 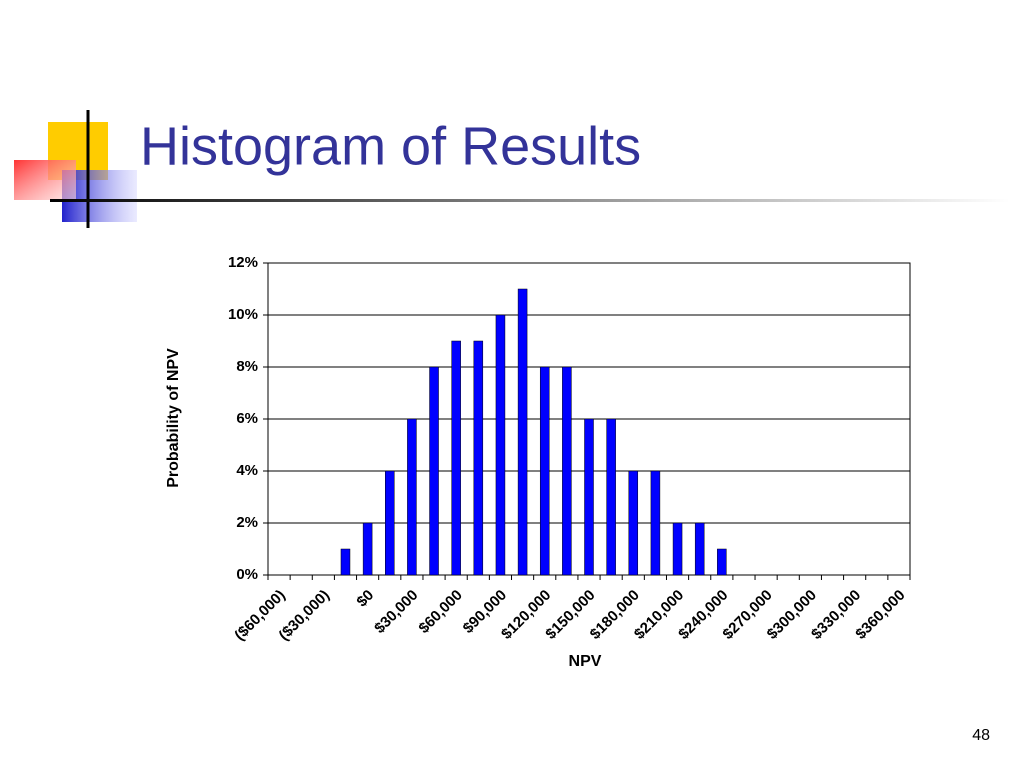 What do you see at coordinates (243, 314) in the screenshot?
I see `y-tick-label: 10%` at bounding box center [243, 314].